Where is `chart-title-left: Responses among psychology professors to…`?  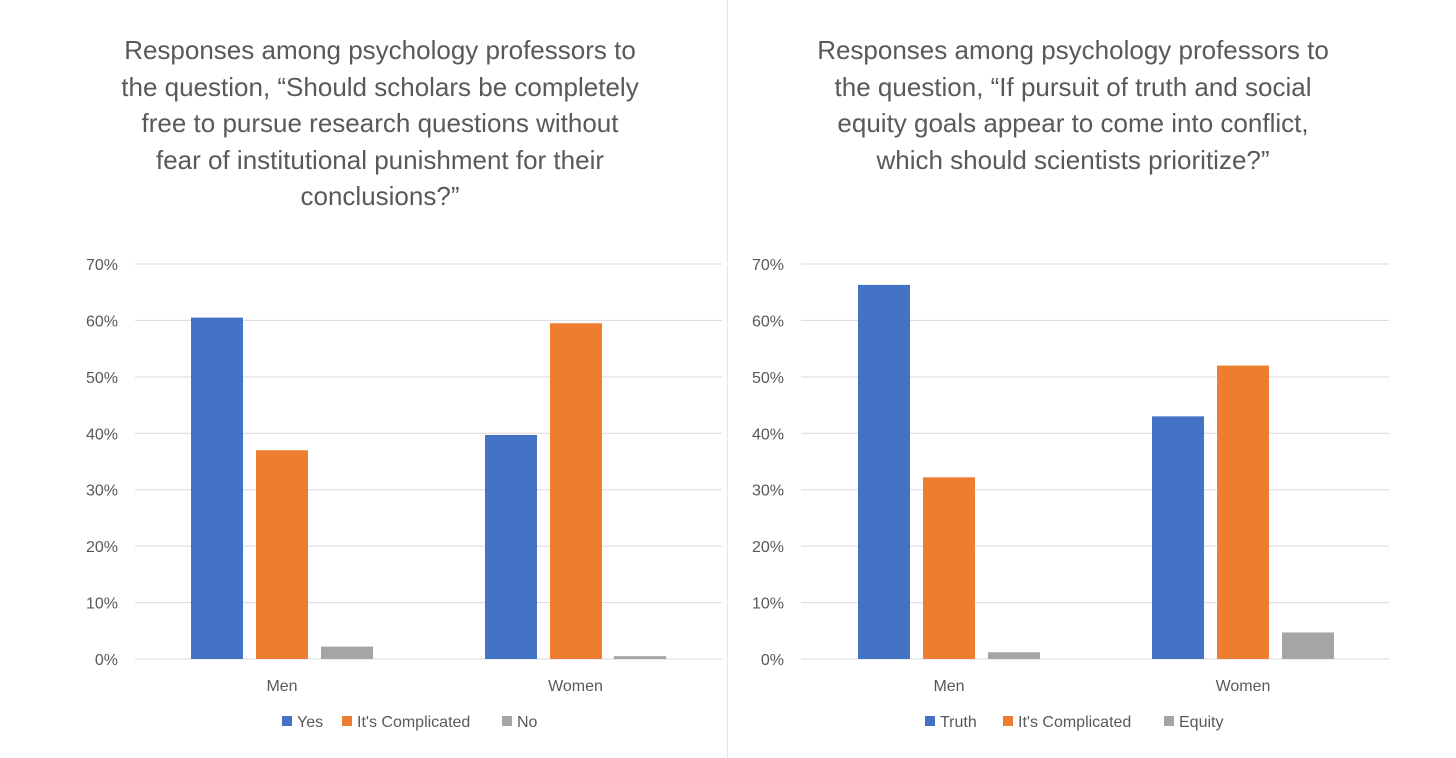
chart-title-left: Responses among psychology professors to… is located at coordinates (380, 123).